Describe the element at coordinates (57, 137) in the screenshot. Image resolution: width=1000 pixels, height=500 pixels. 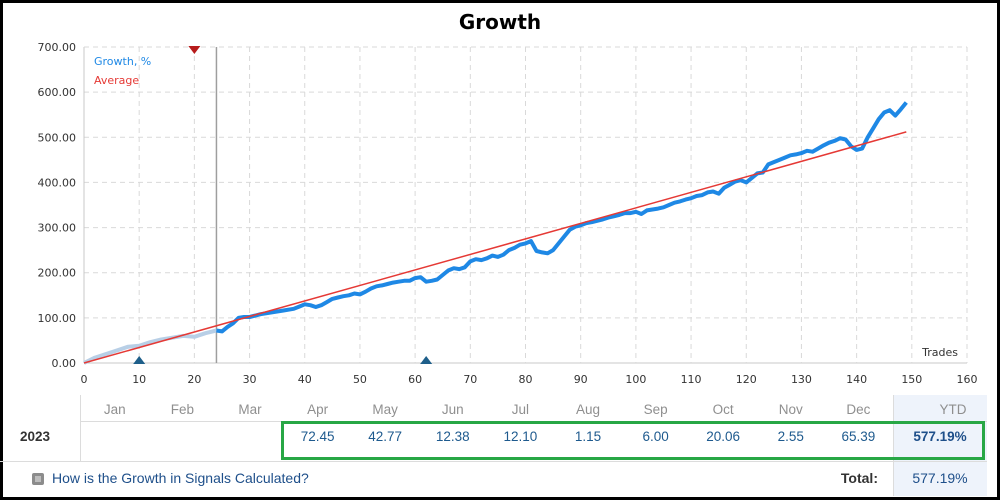
I see `y-tick-label: 500.00` at that location.